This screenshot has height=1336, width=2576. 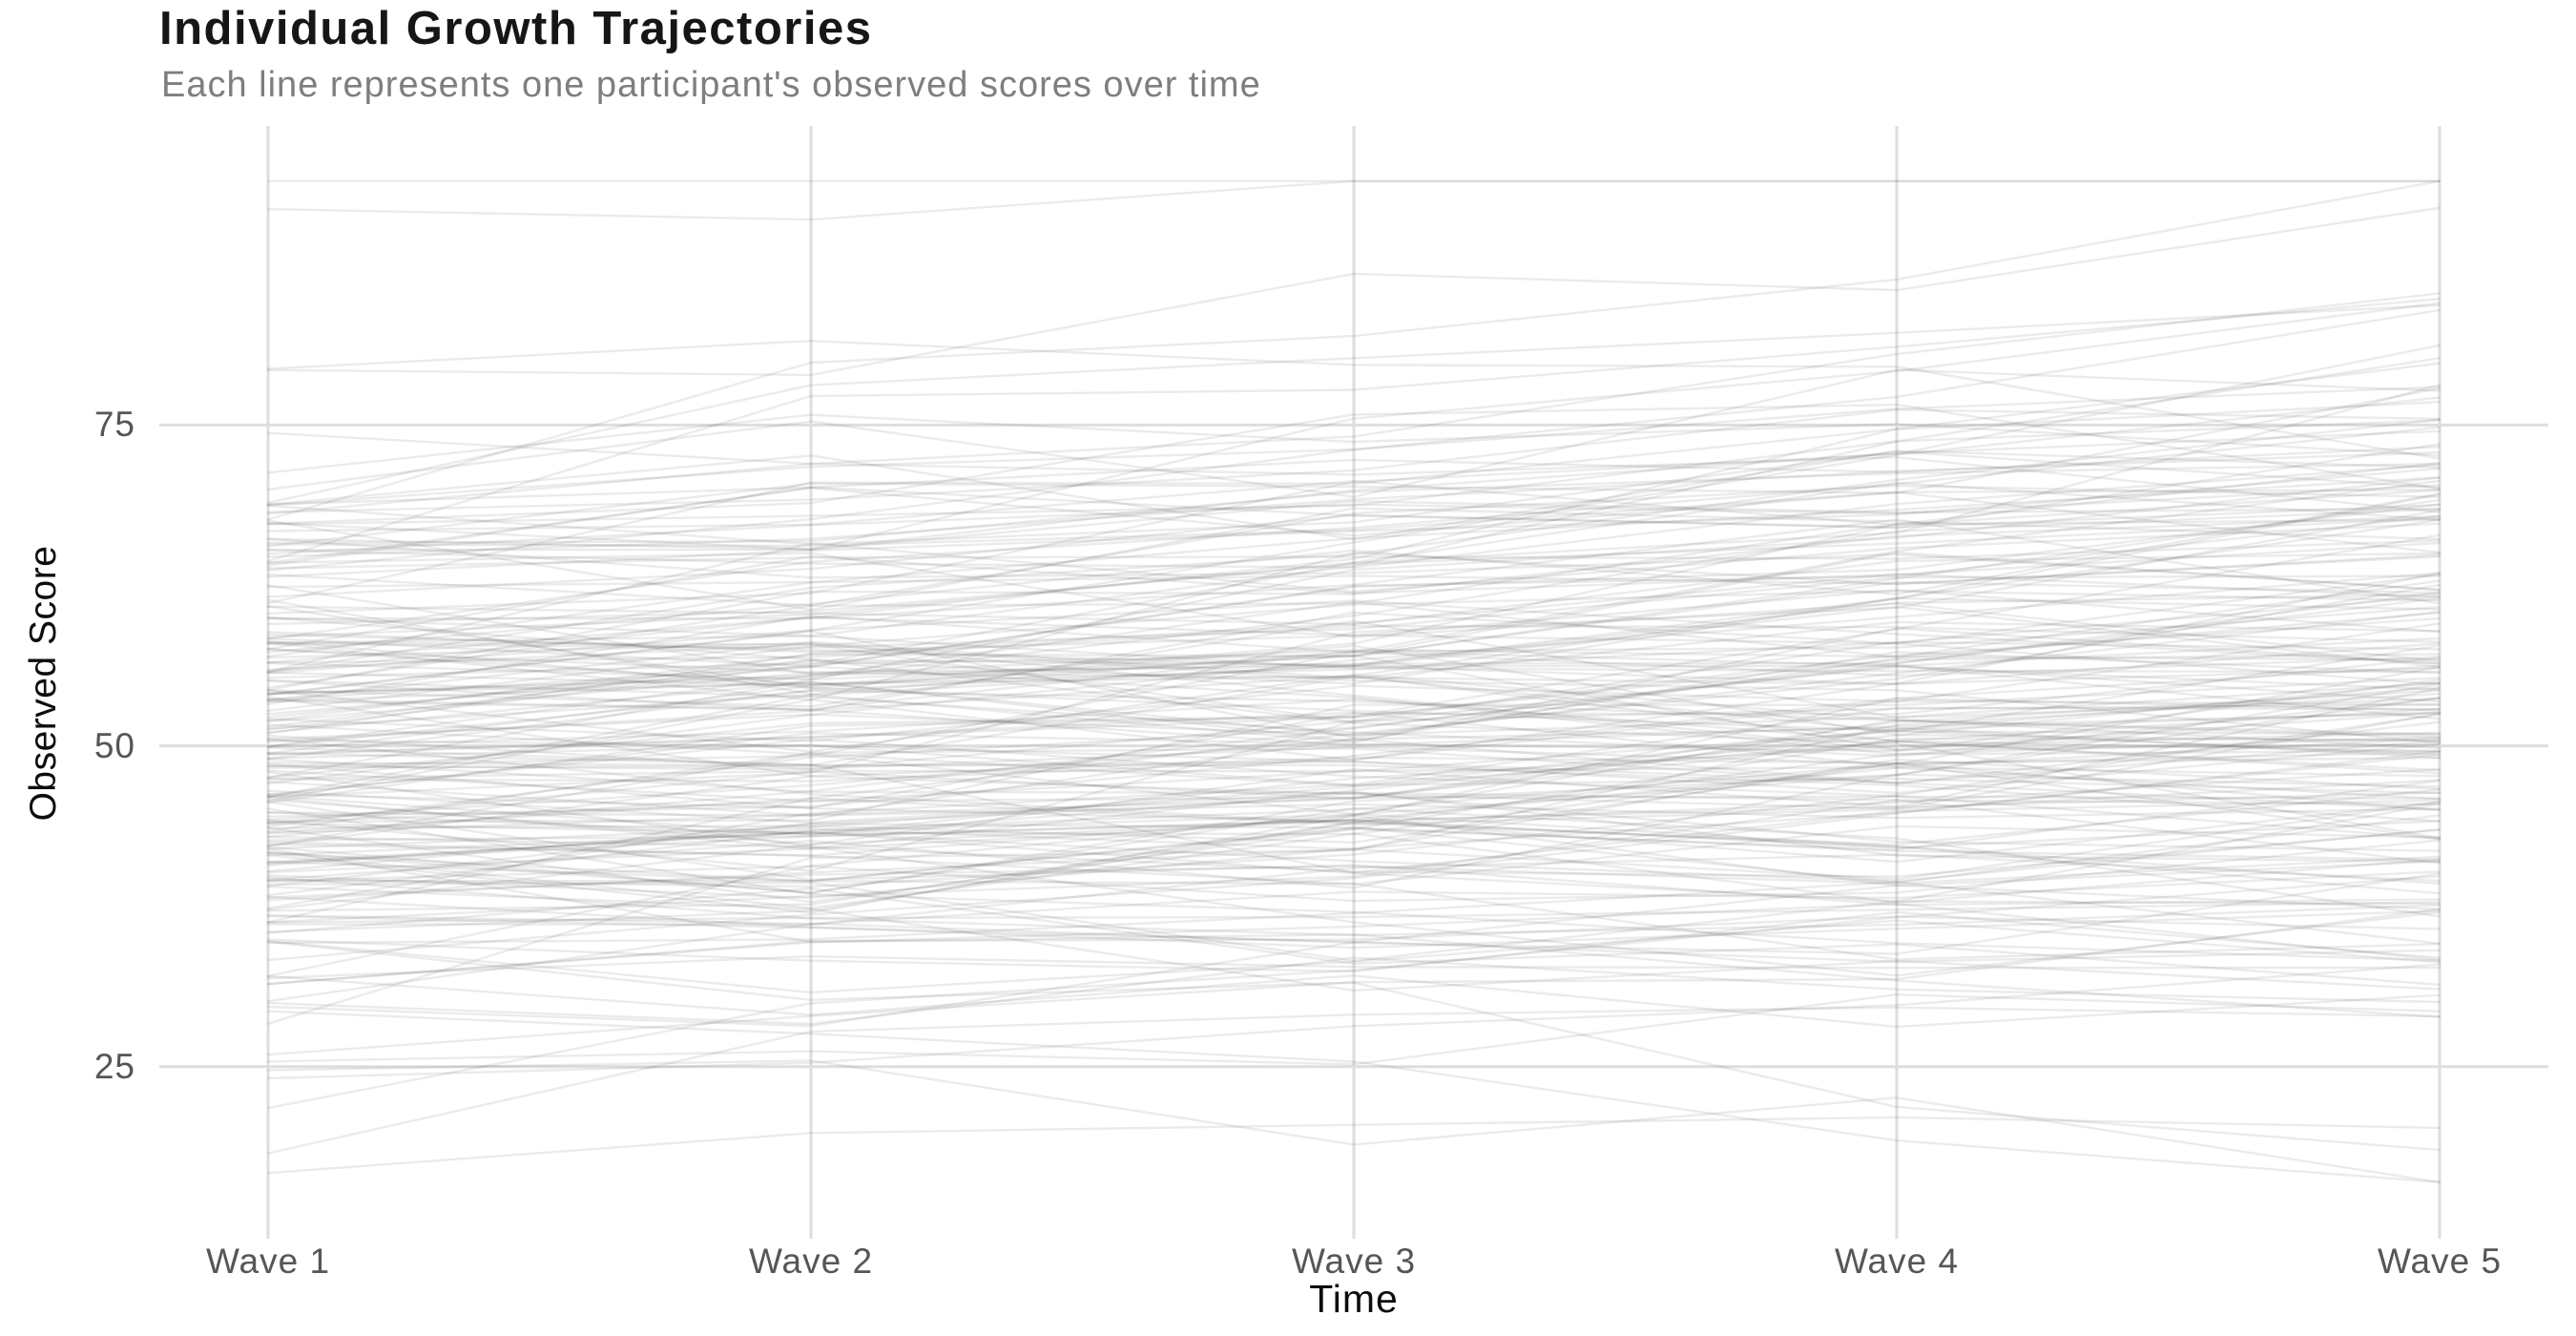 What do you see at coordinates (1354, 1299) in the screenshot?
I see `x-axis-title: Time` at bounding box center [1354, 1299].